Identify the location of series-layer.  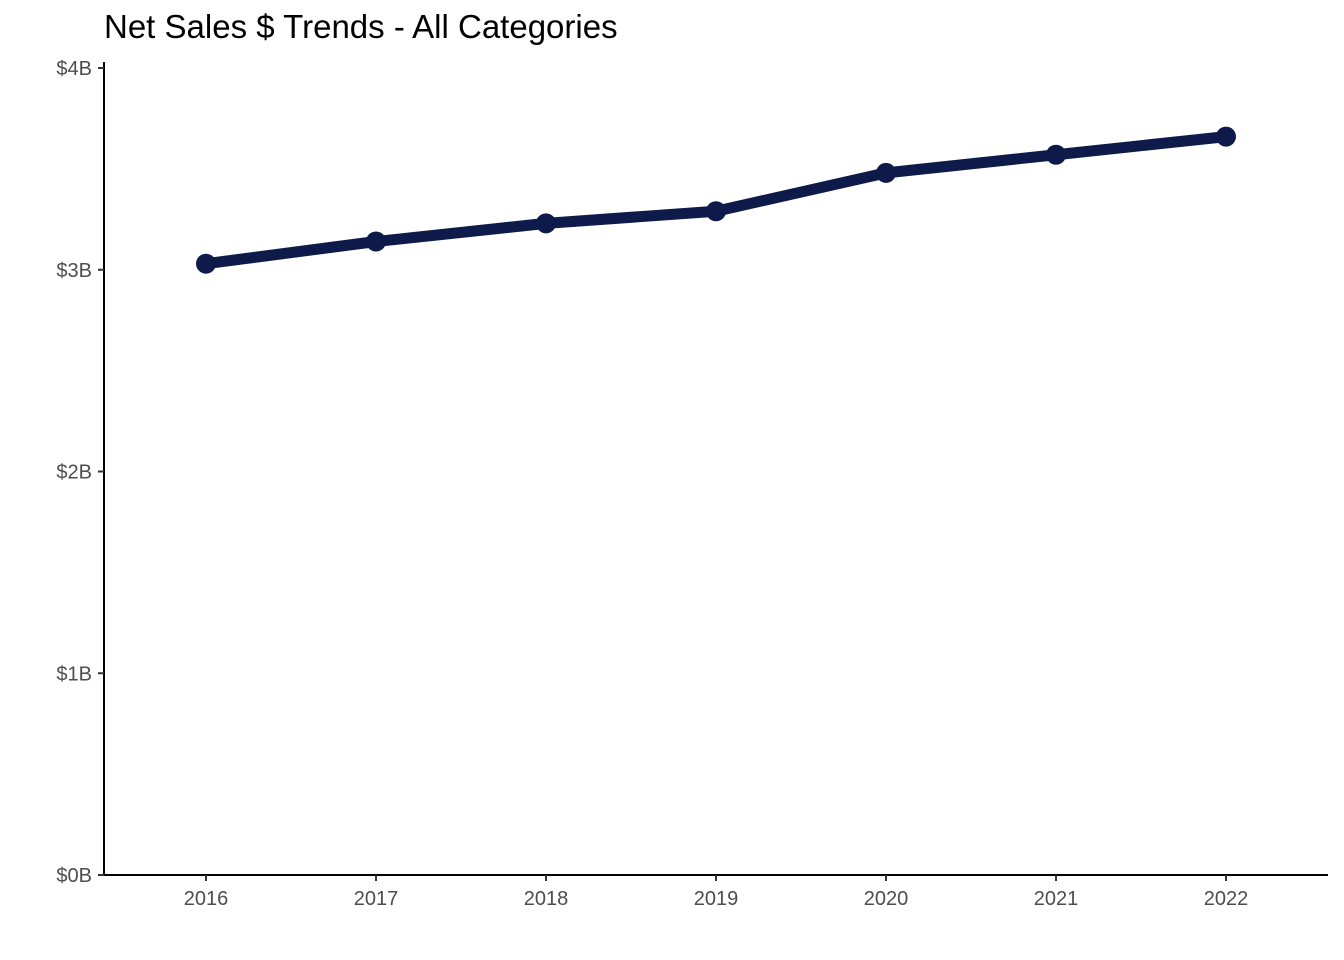
(716, 200).